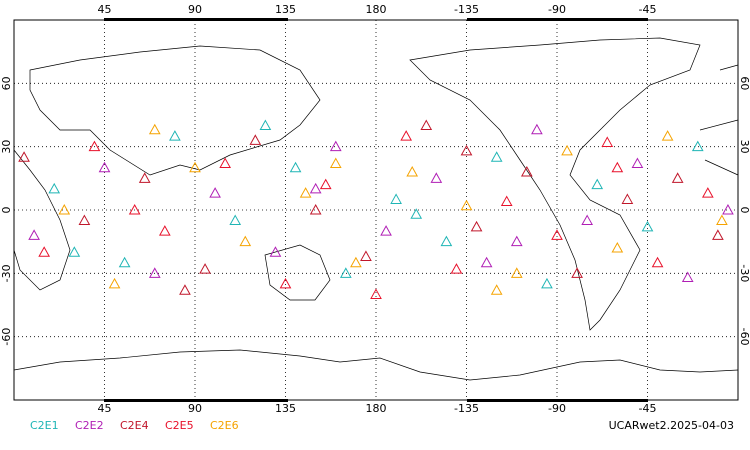 The height and width of the screenshot is (450, 750). Describe the element at coordinates (224, 425) in the screenshot. I see `legend-entry: C2E6` at that location.